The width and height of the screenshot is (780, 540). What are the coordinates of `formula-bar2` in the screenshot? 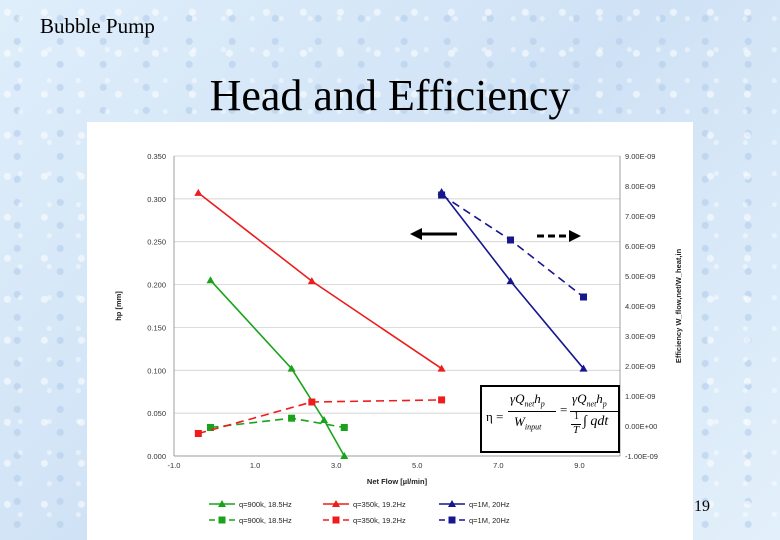 It's located at (594, 411).